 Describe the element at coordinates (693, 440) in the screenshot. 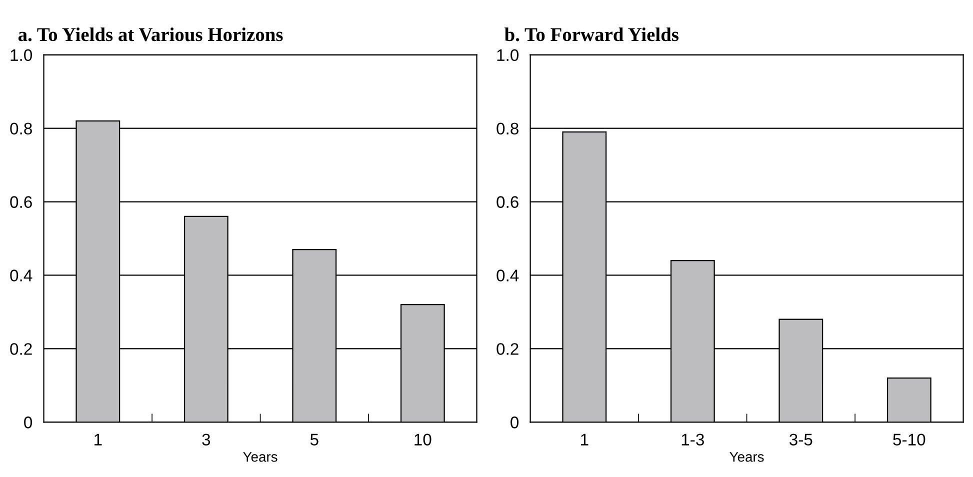

I see `x-tick-label: 1-3` at that location.